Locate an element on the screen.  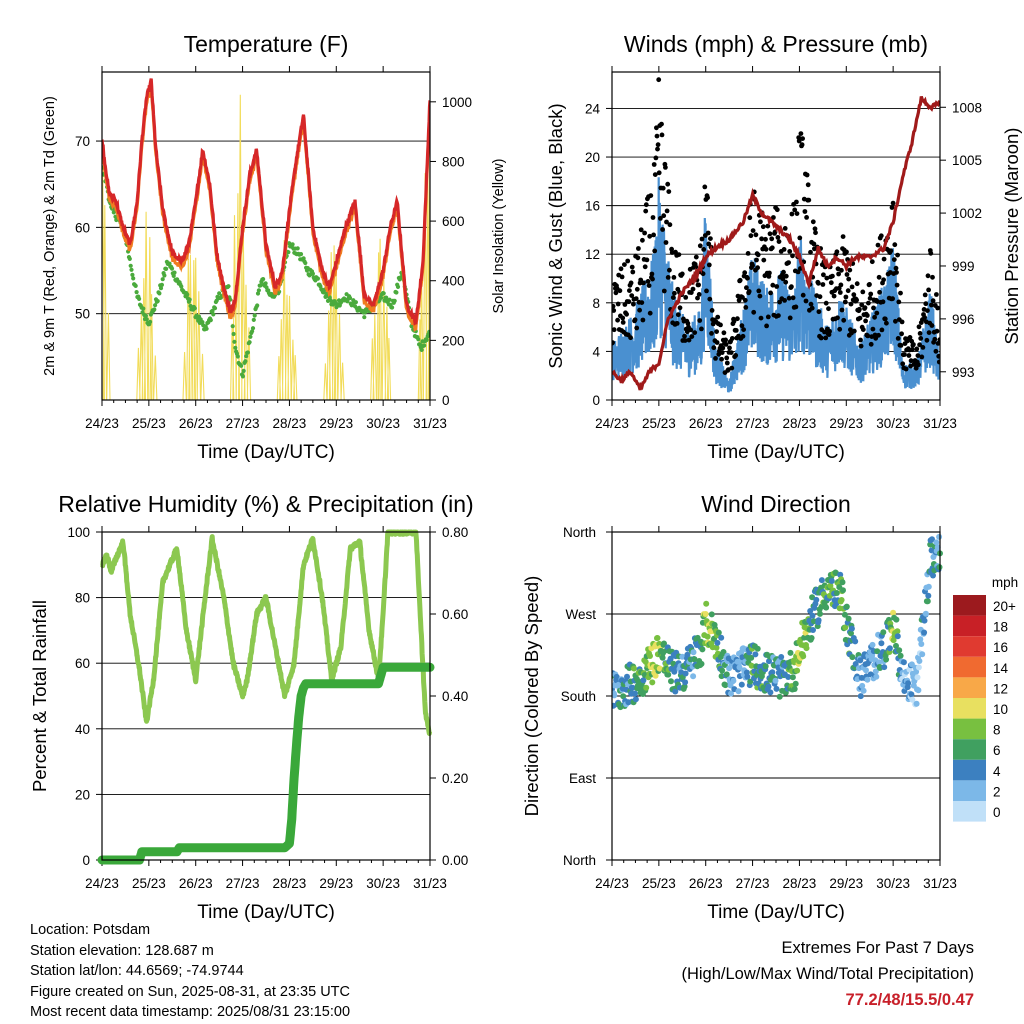
colorbar-label: 4 is located at coordinates (997, 771).